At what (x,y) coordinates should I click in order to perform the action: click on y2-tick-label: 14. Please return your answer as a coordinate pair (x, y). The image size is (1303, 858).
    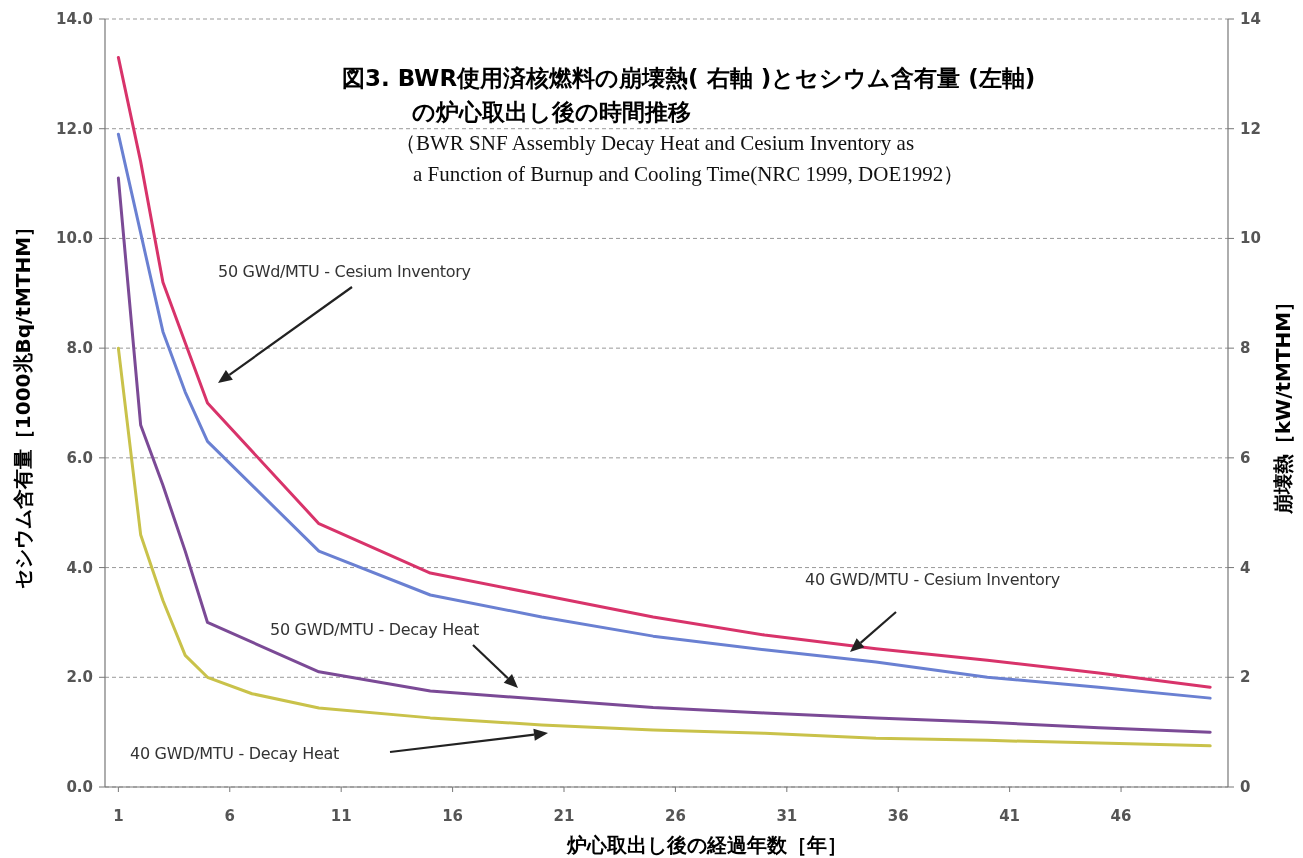
    Looking at the image, I should click on (1250, 19).